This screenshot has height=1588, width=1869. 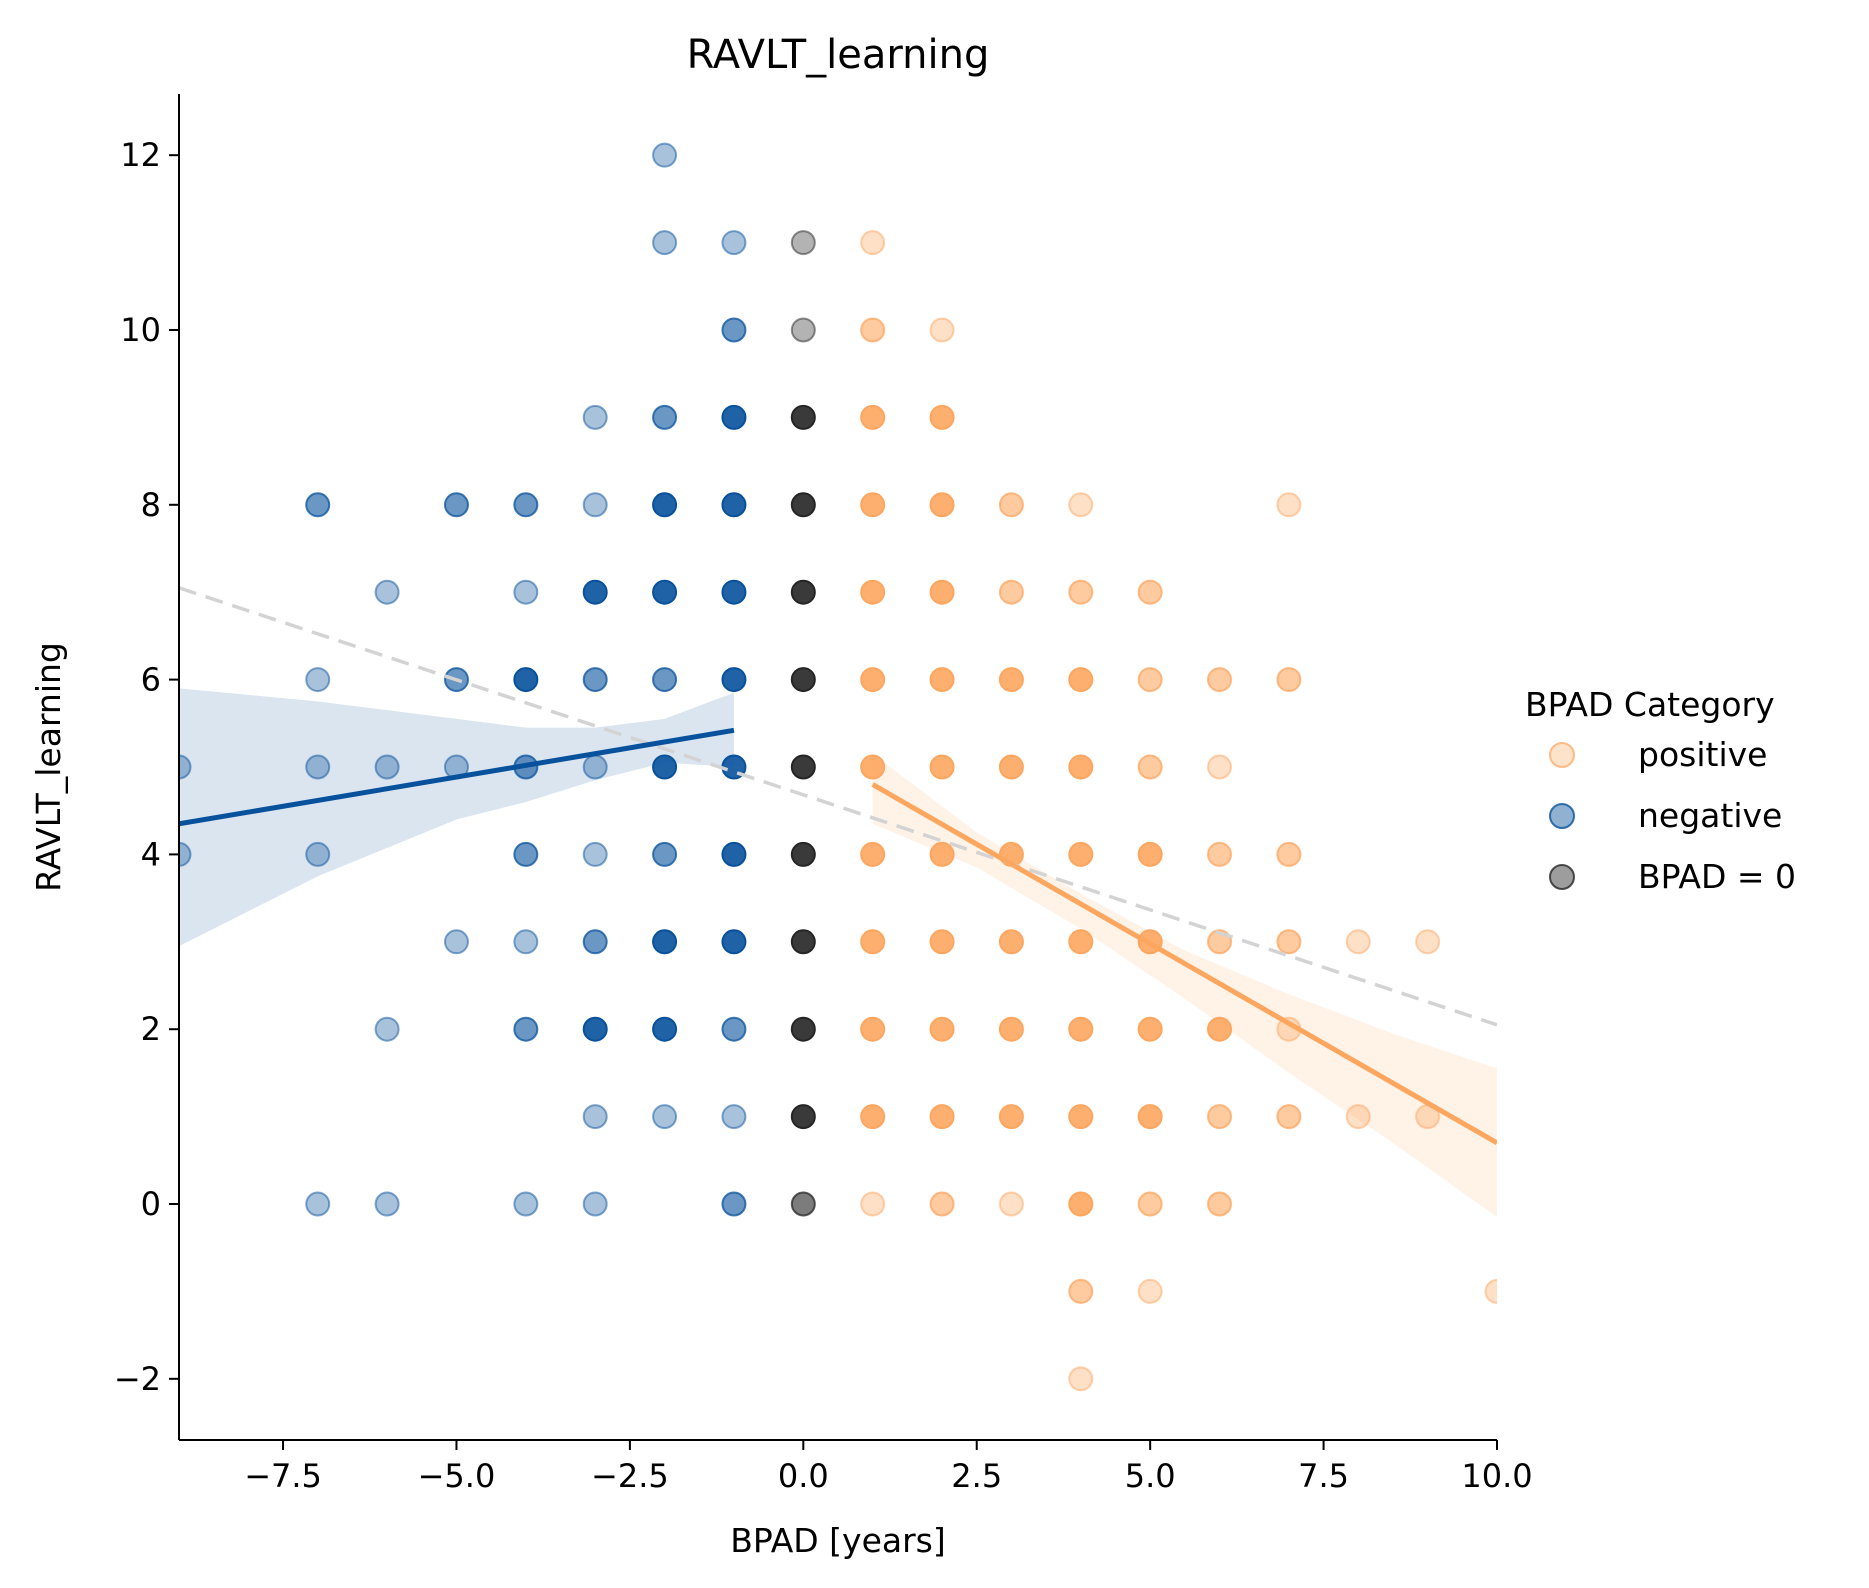 What do you see at coordinates (457, 777) in the screenshot?
I see `regression-line-negative` at bounding box center [457, 777].